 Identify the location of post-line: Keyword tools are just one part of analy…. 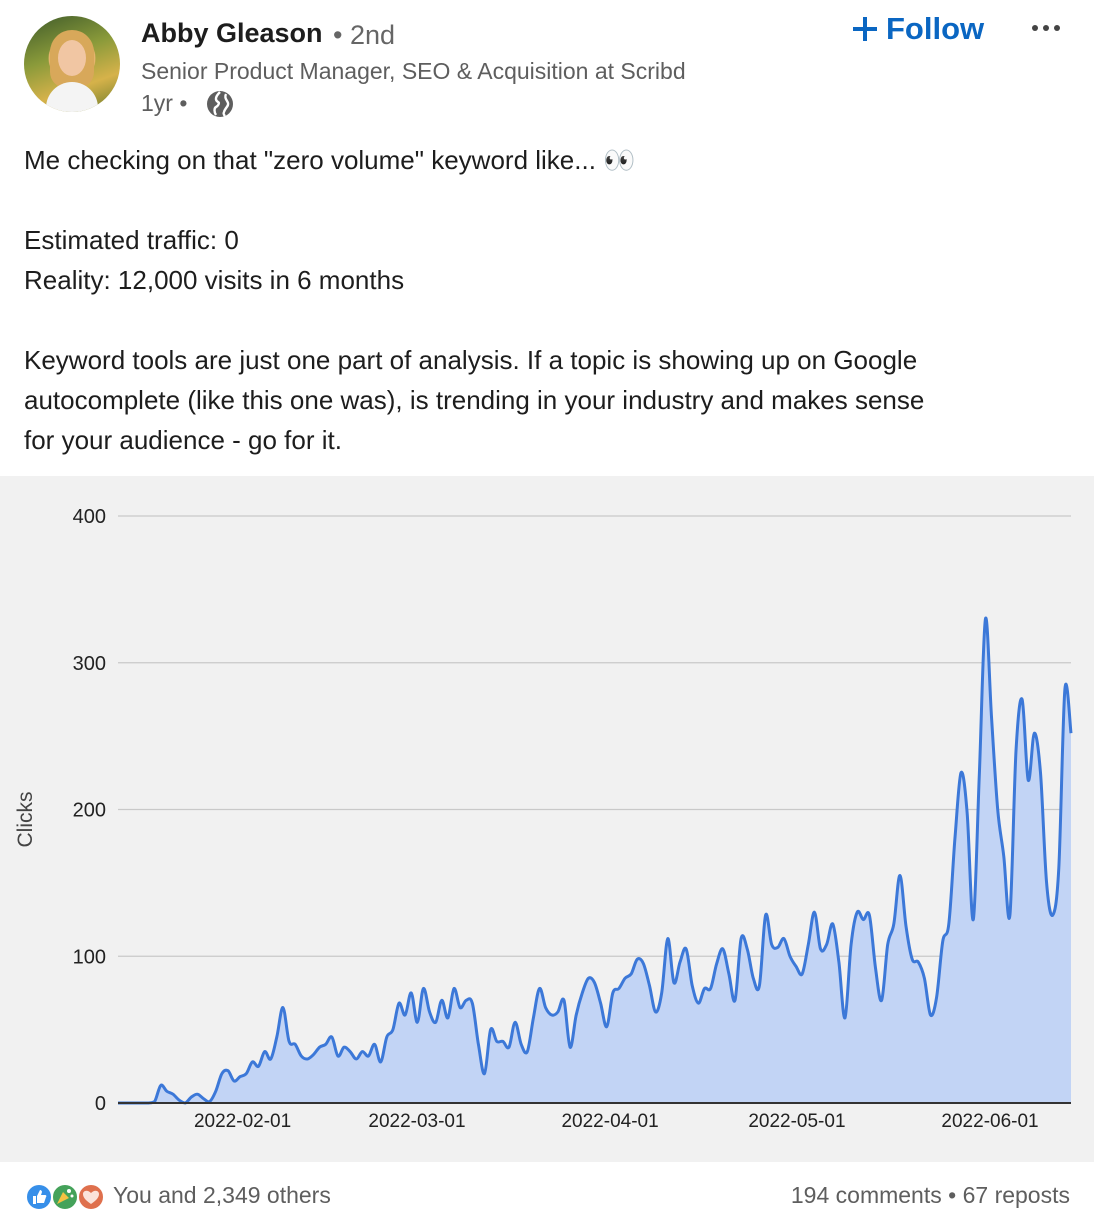
(471, 360).